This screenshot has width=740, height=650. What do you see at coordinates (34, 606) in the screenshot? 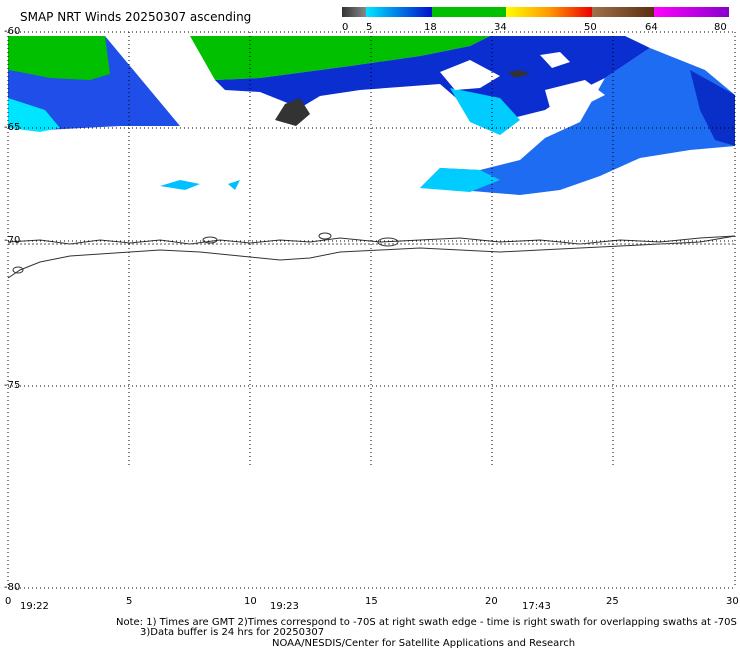
I see `swath-time-label: 19:22` at bounding box center [34, 606].